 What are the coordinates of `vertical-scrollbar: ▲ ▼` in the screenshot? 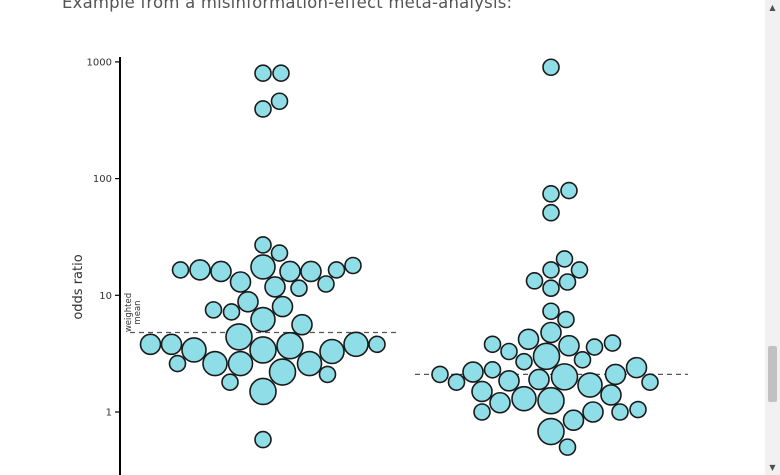 It's located at (772, 237).